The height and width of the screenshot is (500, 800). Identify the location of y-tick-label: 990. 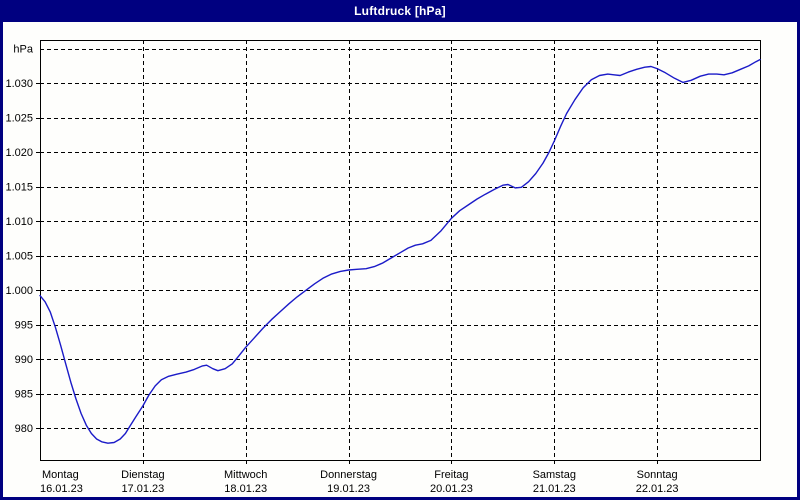
(24, 360).